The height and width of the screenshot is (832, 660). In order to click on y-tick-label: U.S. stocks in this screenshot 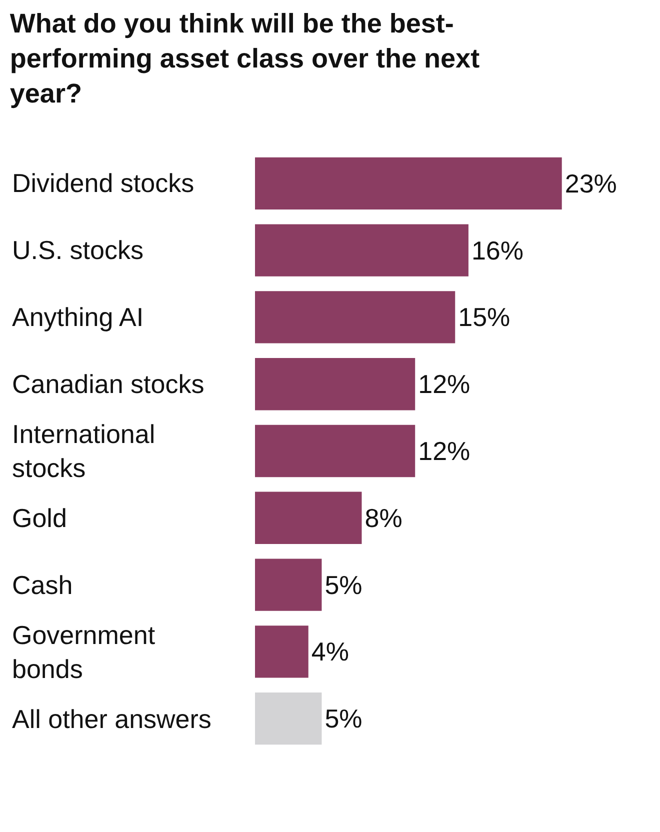, I will do `click(78, 250)`.